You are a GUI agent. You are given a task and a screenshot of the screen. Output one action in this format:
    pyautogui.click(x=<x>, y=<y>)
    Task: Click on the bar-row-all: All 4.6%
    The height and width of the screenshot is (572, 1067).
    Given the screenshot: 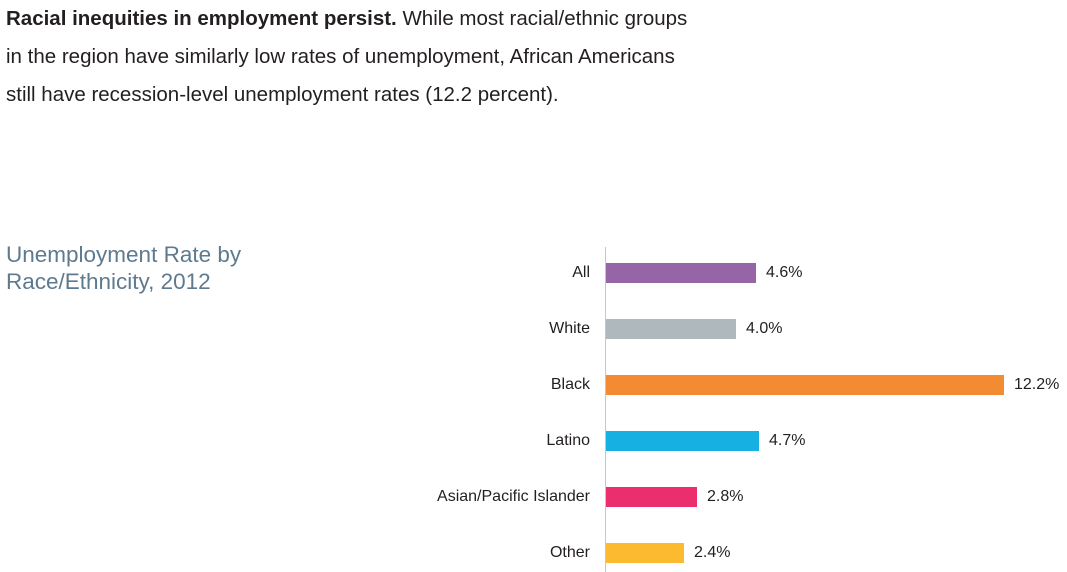 What is the action you would take?
    pyautogui.click(x=533, y=273)
    